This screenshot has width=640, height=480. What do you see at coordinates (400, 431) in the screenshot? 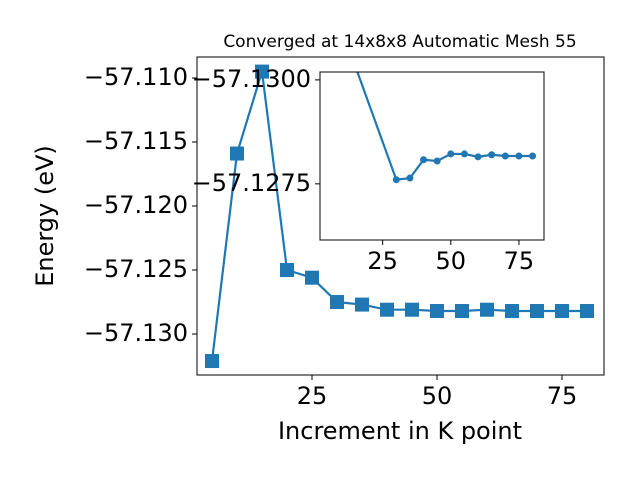
I see `x-axis-label: Increment in K point` at bounding box center [400, 431].